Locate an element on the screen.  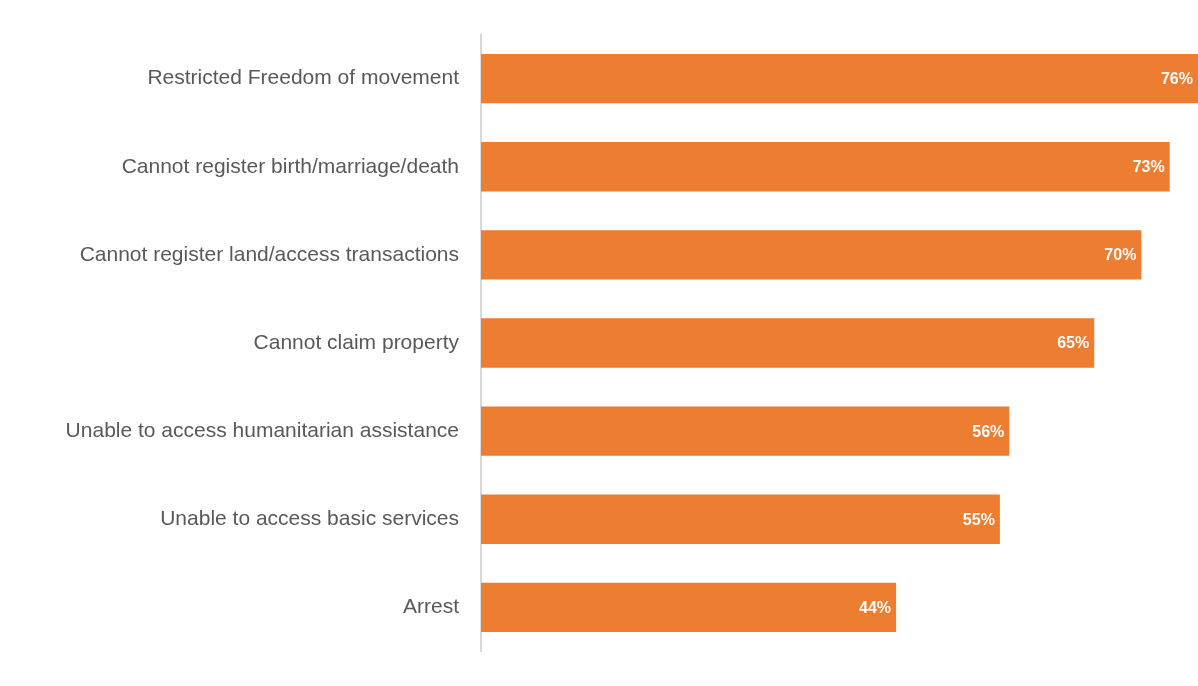
y-tick-label: Arrest is located at coordinates (431, 606).